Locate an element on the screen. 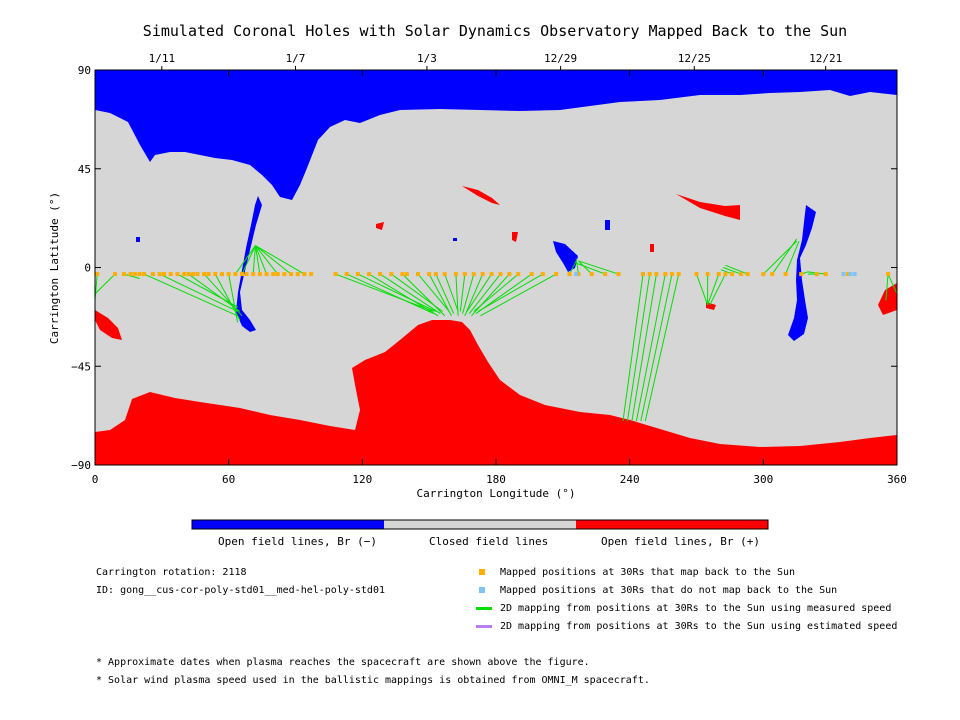  top-date-label: 1/3 is located at coordinates (427, 58).